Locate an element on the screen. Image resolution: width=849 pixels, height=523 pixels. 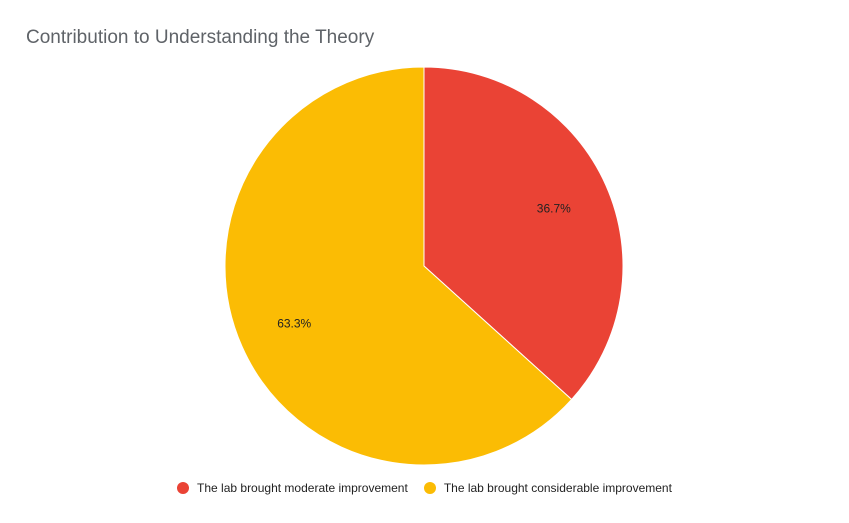
legend-item-considerable: The lab brought considerable improvement is located at coordinates (547, 488).